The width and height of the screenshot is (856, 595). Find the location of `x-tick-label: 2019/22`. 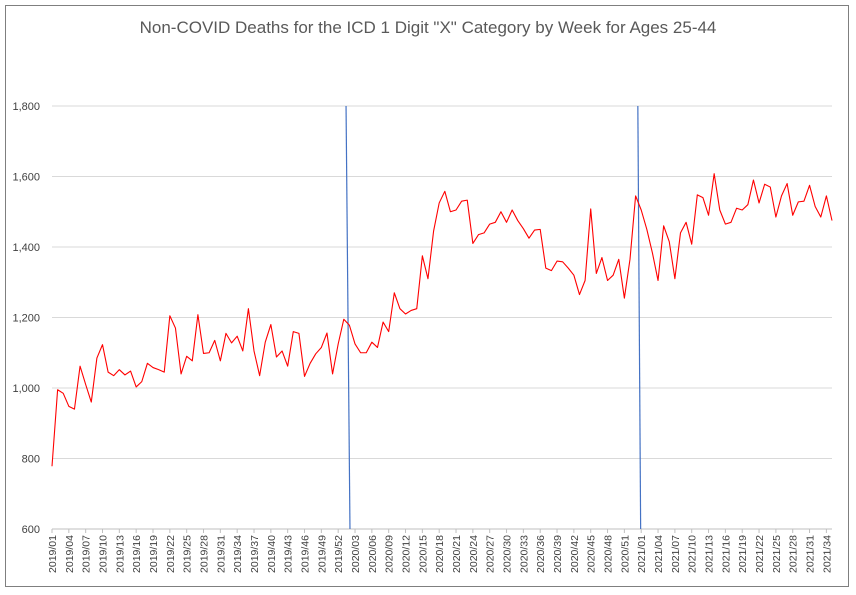

x-tick-label: 2019/22 is located at coordinates (171, 554).